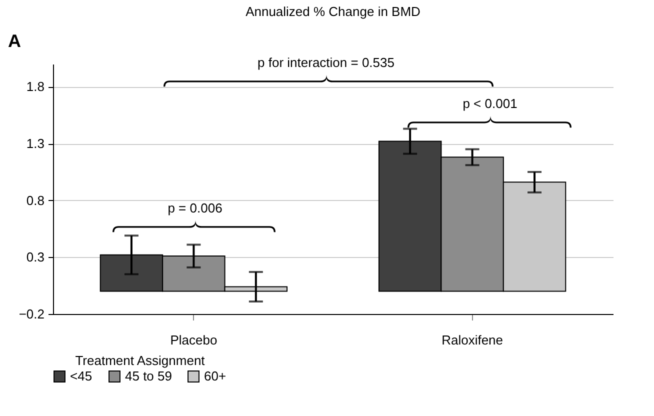 The height and width of the screenshot is (416, 654). What do you see at coordinates (35, 144) in the screenshot?
I see `y-tick-label: 1.3` at bounding box center [35, 144].